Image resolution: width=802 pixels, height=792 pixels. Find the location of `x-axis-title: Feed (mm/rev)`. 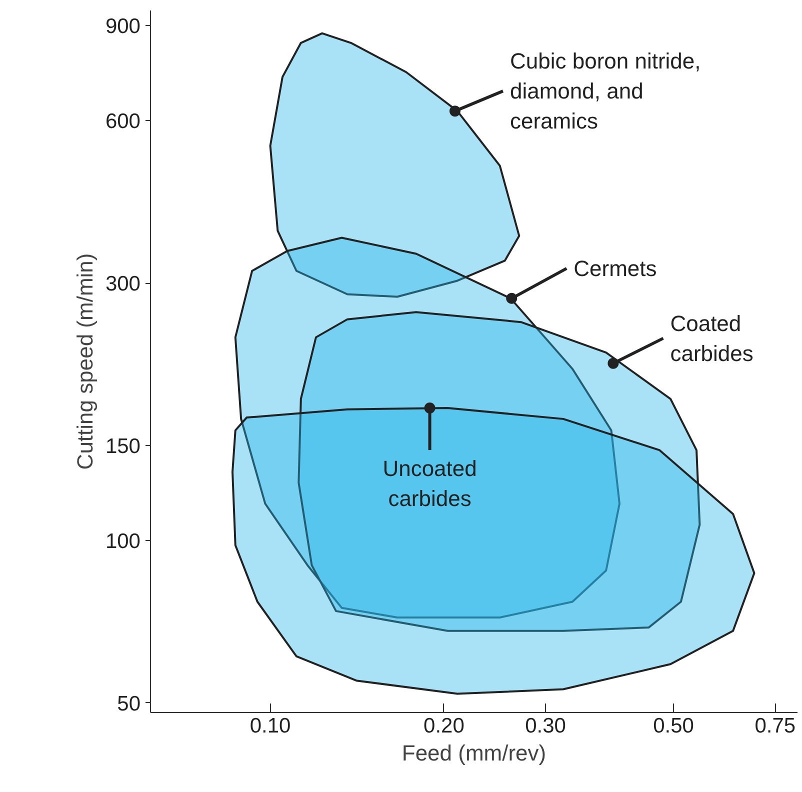

x-axis-title: Feed (mm/rev) is located at coordinates (474, 753).